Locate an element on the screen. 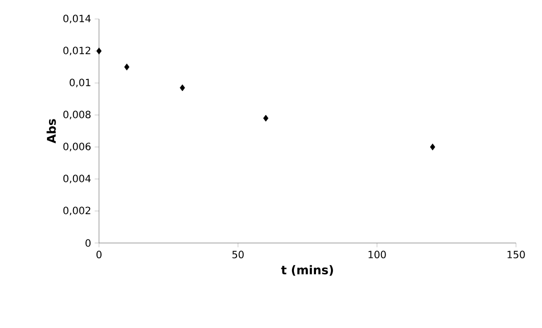 The image size is (542, 328). x-tick-label: 100 is located at coordinates (377, 254).